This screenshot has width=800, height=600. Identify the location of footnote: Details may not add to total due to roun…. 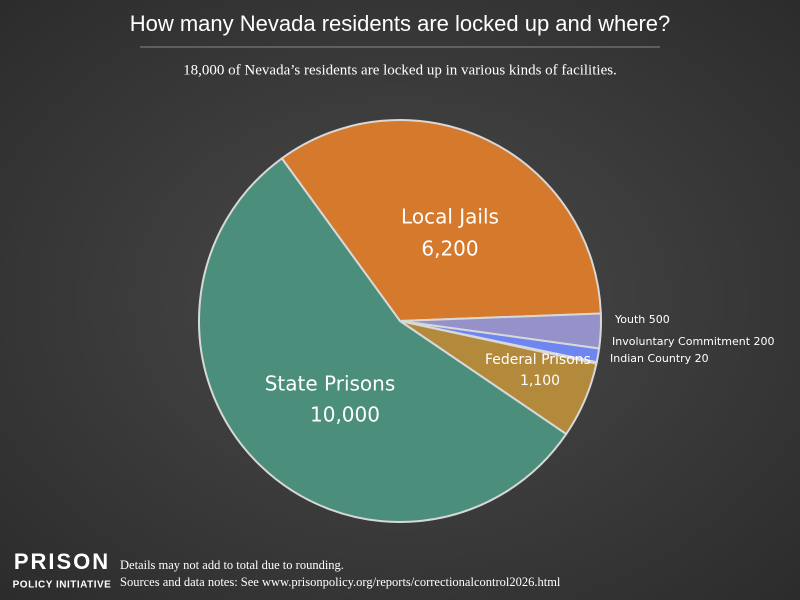
(232, 565).